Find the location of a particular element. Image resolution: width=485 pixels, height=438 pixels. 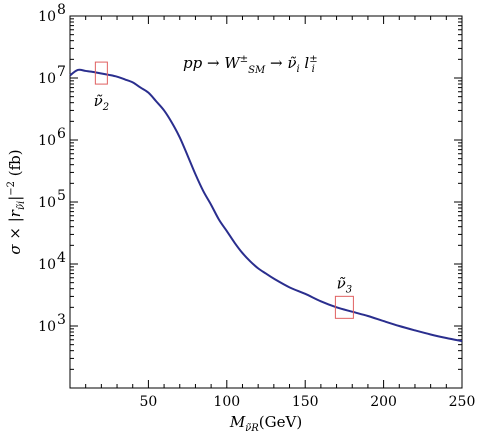

chart-annotation: pp → W±SM → ν̃i l± i is located at coordinates (250, 65).